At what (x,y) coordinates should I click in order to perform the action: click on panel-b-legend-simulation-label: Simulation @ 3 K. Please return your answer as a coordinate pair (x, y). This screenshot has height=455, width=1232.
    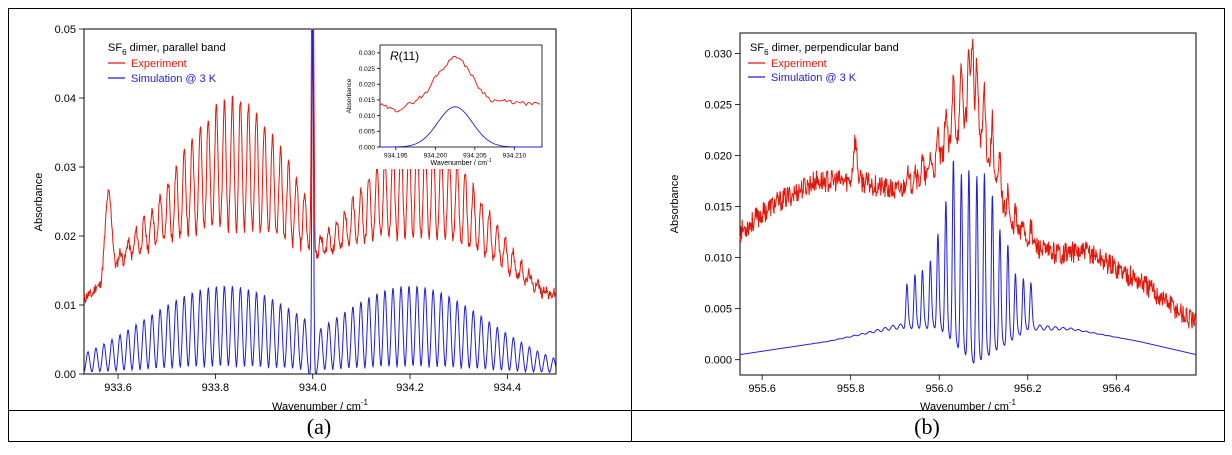
    Looking at the image, I should click on (814, 78).